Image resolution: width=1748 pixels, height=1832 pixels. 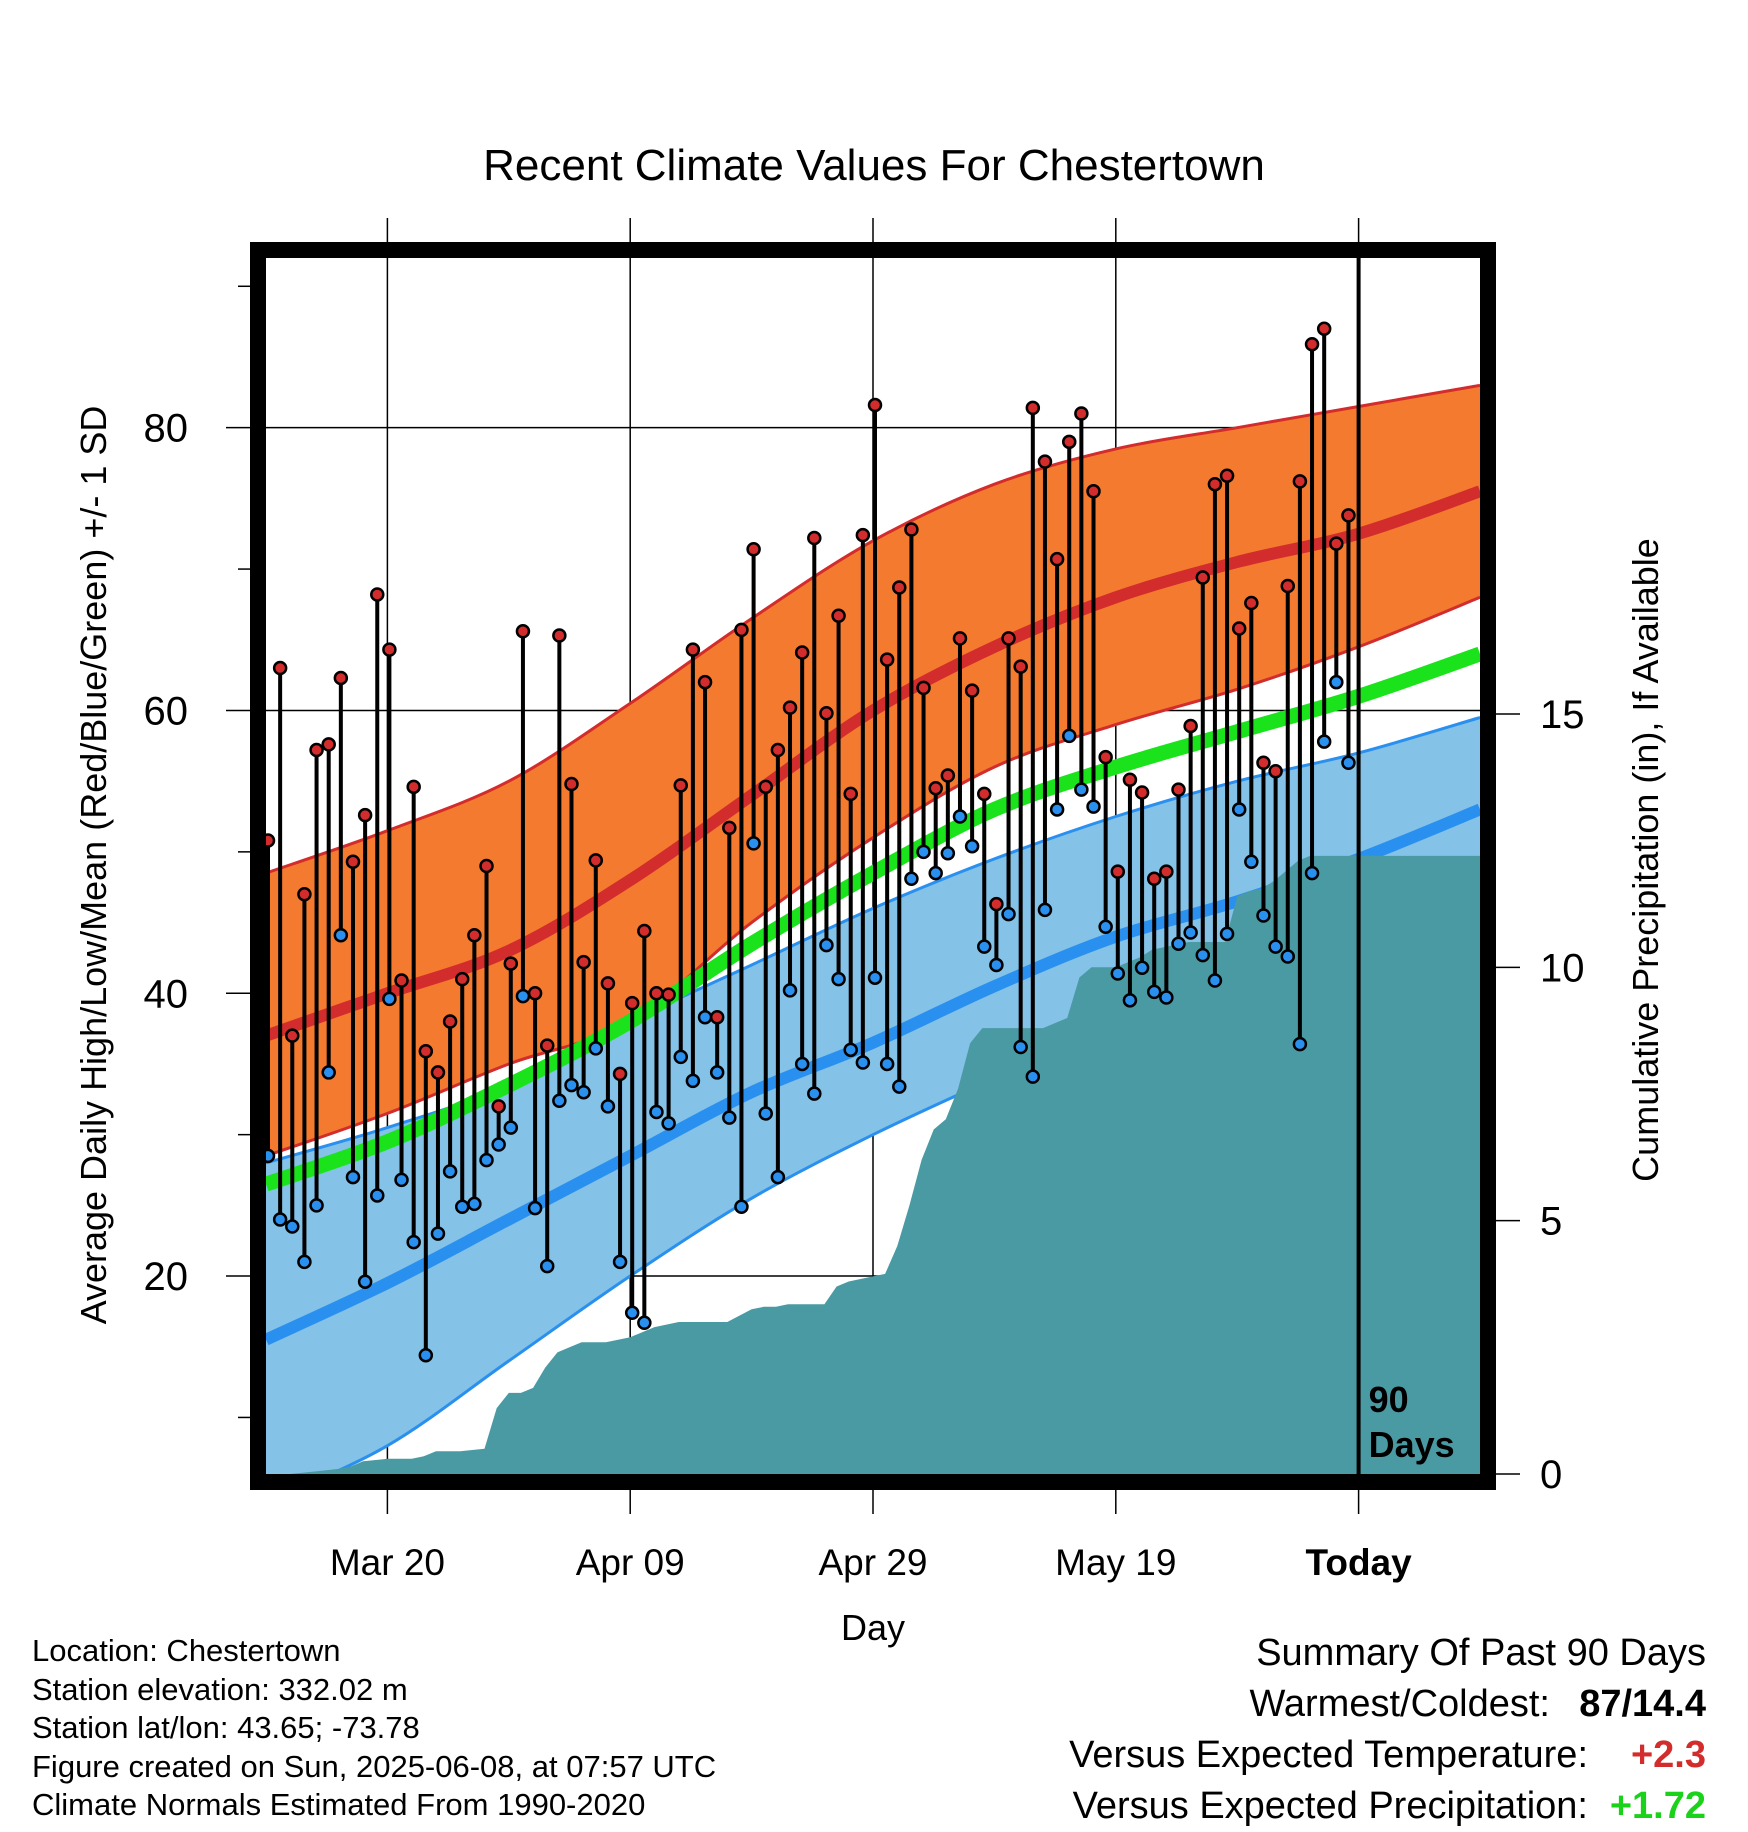 What do you see at coordinates (1115, 1562) in the screenshot?
I see `x-tick-label: May 19` at bounding box center [1115, 1562].